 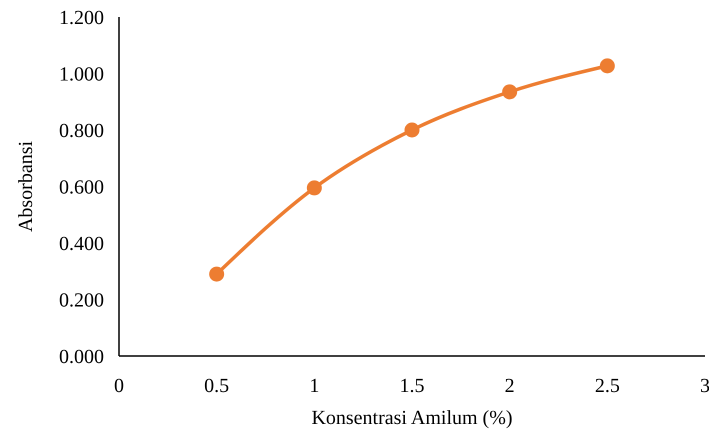 What do you see at coordinates (217, 386) in the screenshot?
I see `x-tick-label: 0.5` at bounding box center [217, 386].